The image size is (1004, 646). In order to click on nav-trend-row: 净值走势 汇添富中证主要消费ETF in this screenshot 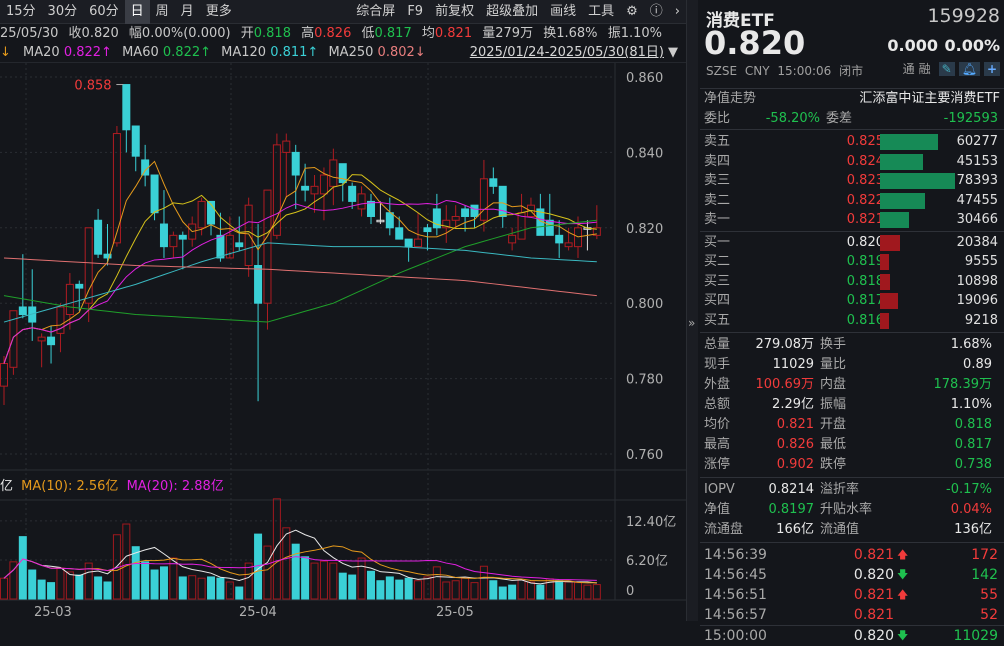, I will do `click(852, 99)`.